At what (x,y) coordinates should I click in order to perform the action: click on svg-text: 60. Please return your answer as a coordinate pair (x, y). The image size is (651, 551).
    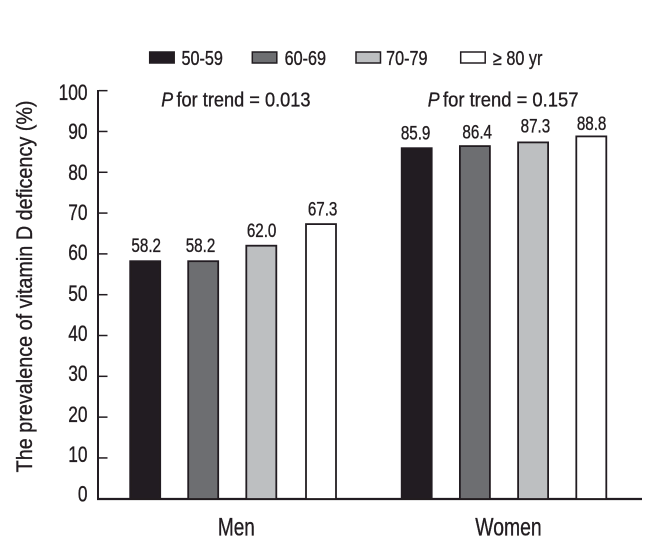
    Looking at the image, I should click on (77, 253).